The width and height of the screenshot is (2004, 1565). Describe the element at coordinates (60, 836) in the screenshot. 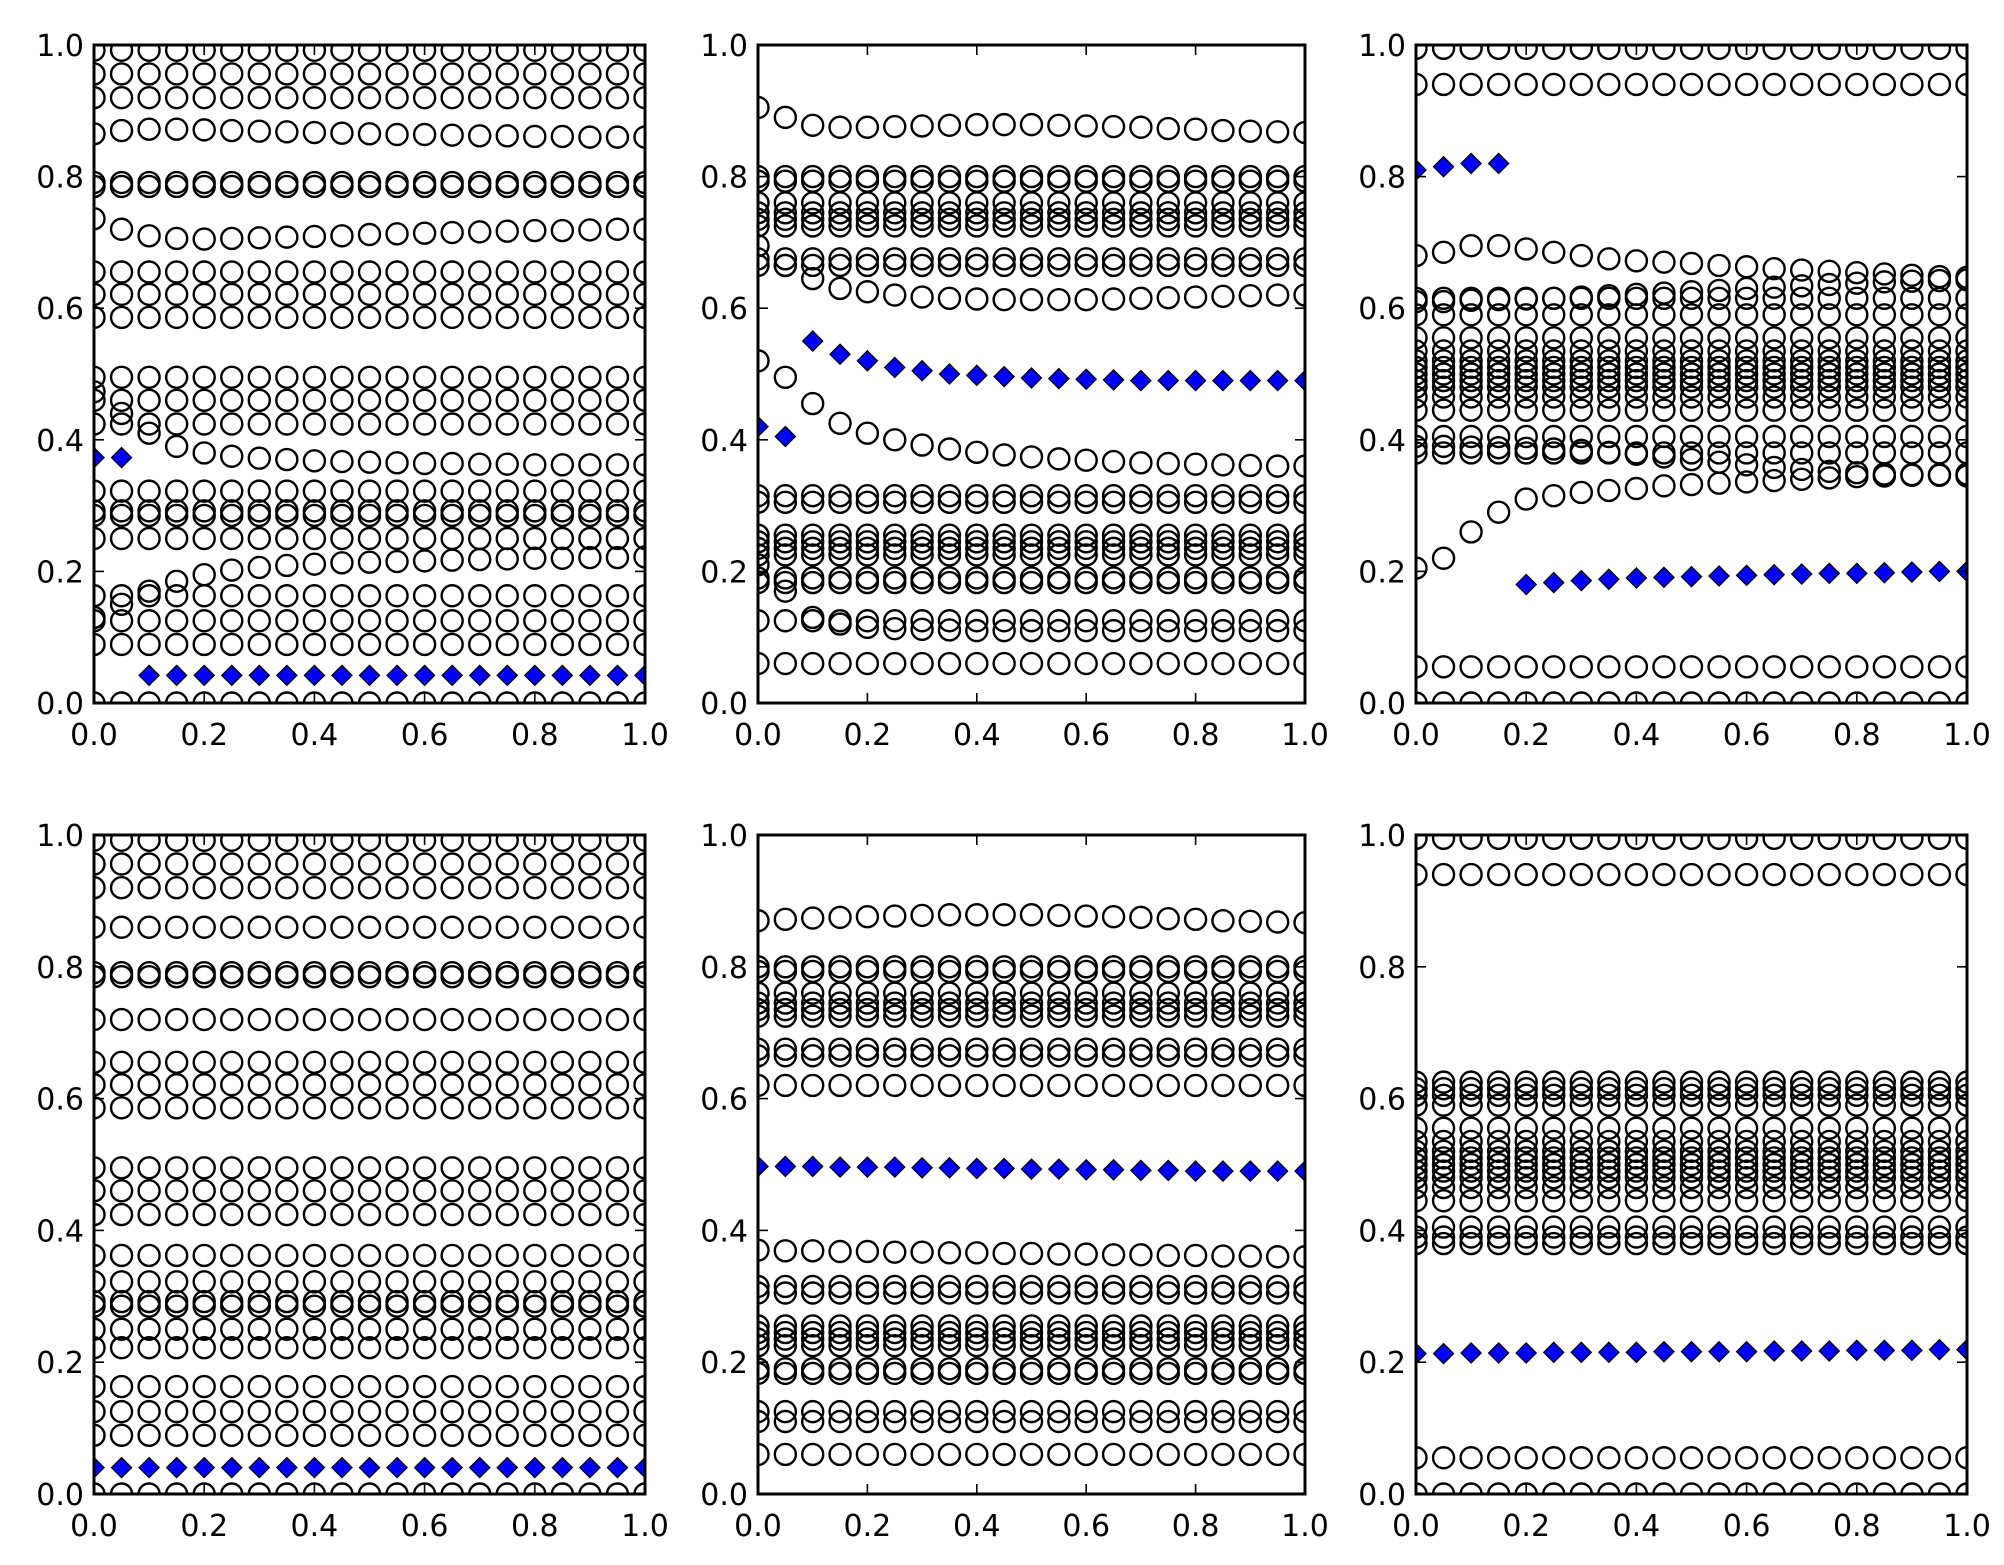

I see `y-tick-label: 1.0` at that location.